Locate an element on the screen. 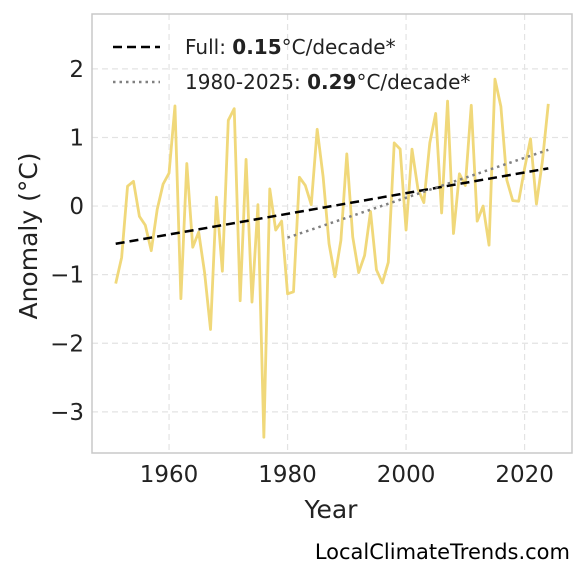 The image size is (585, 580). y-tick-label: −1 is located at coordinates (67, 276).